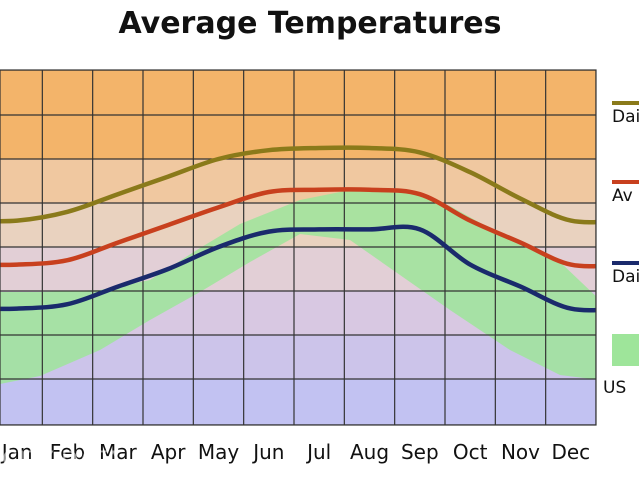 This screenshot has width=639, height=480. Describe the element at coordinates (520, 452) in the screenshot. I see `x-tick-label: Nov` at that location.